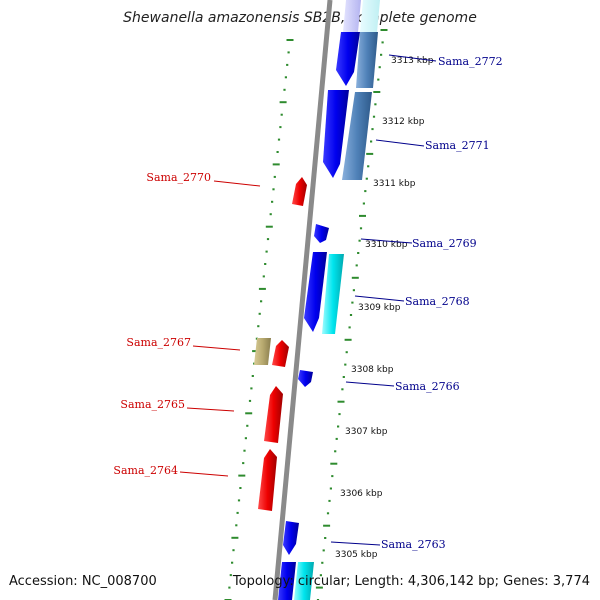 The height and width of the screenshot is (600, 600). Describe the element at coordinates (262, 351) in the screenshot. I see `gene-sama-2767-khaki` at that location.